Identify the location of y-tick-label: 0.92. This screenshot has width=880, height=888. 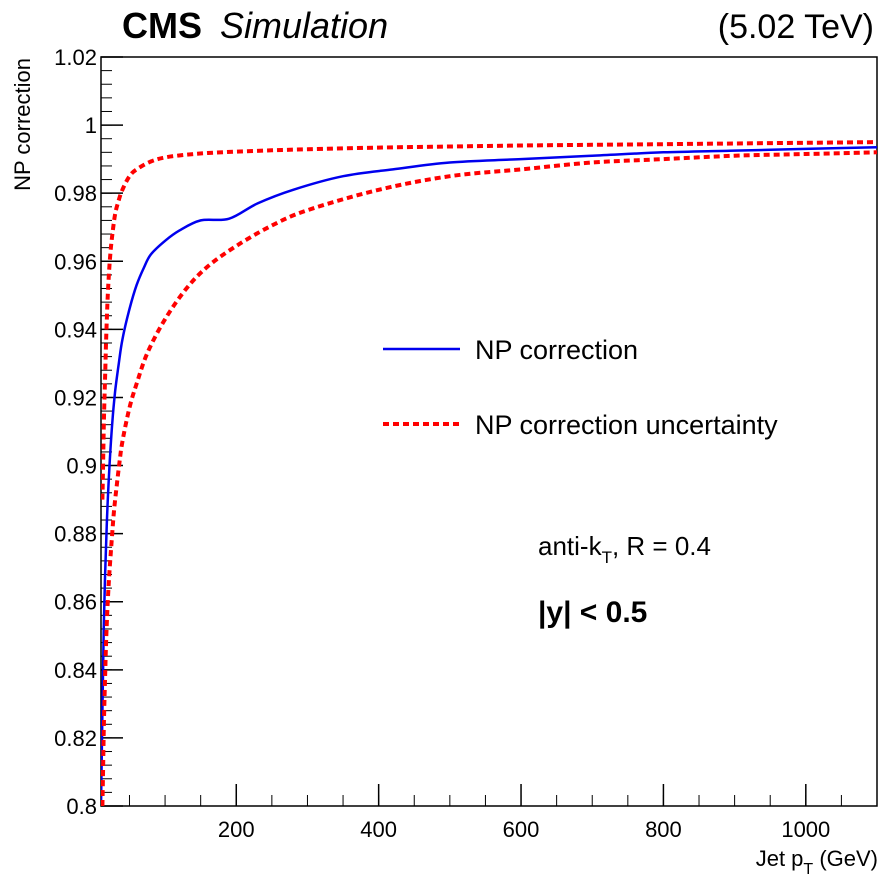
(75, 397).